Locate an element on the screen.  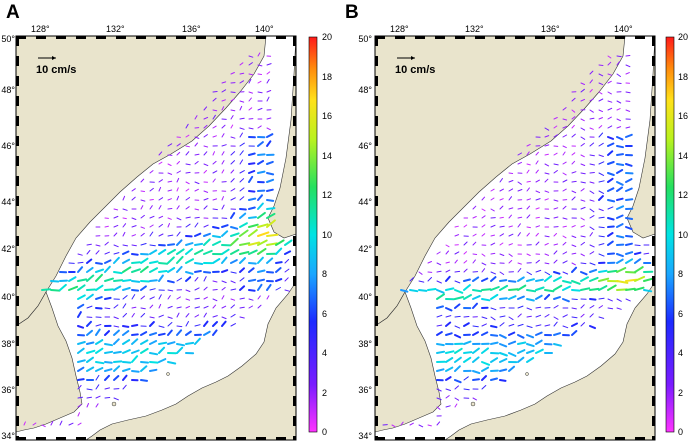
panel-a-label: A is located at coordinates (13, 12).